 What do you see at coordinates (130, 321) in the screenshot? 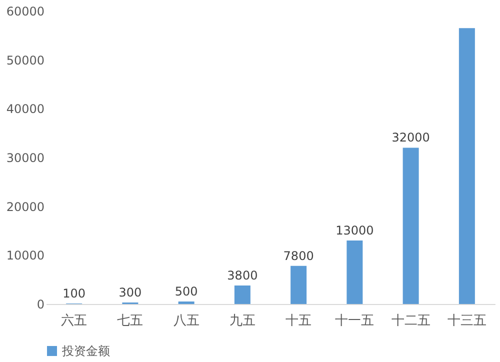
I see `x-tick-label: 七五` at bounding box center [130, 321].